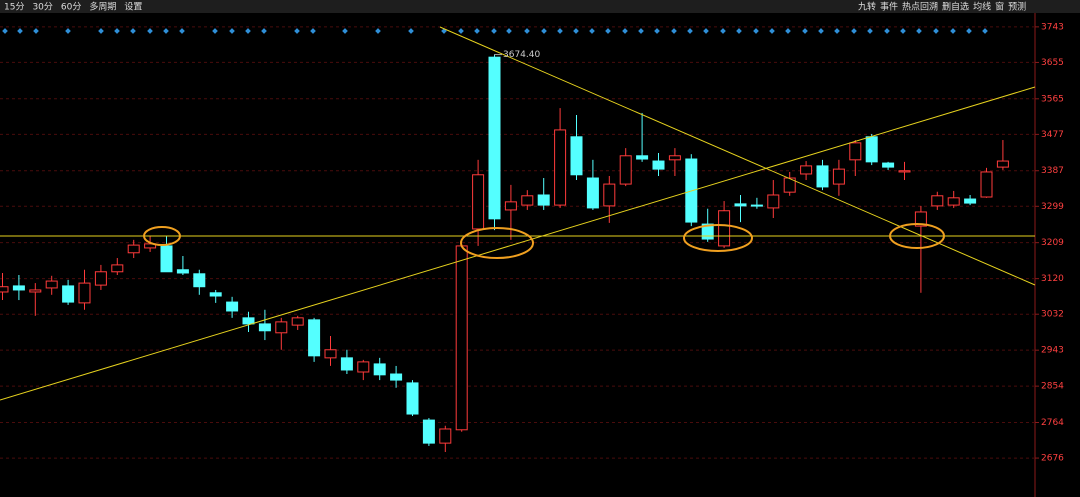 This screenshot has height=497, width=1080. What do you see at coordinates (999, 7) in the screenshot?
I see `toolbar-button: 窗` at bounding box center [999, 7].